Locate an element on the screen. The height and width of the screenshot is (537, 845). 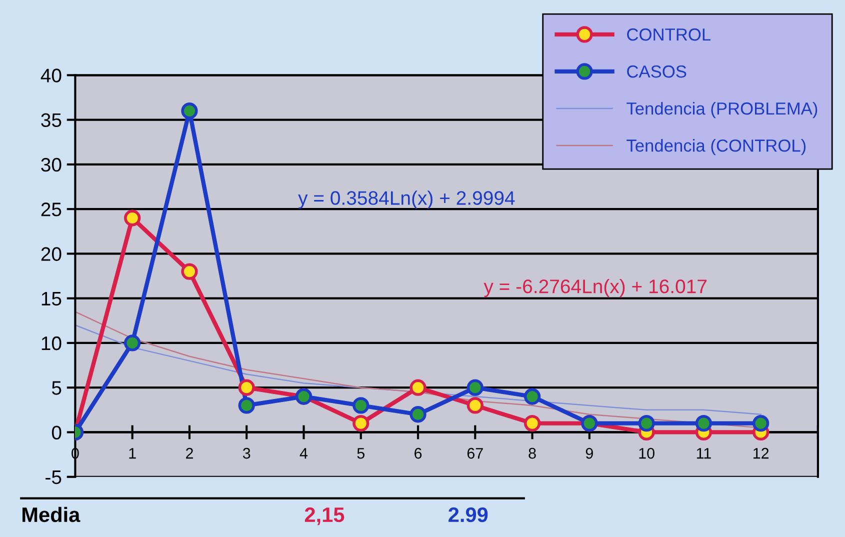
y-tick-label: -5 is located at coordinates (54, 477).